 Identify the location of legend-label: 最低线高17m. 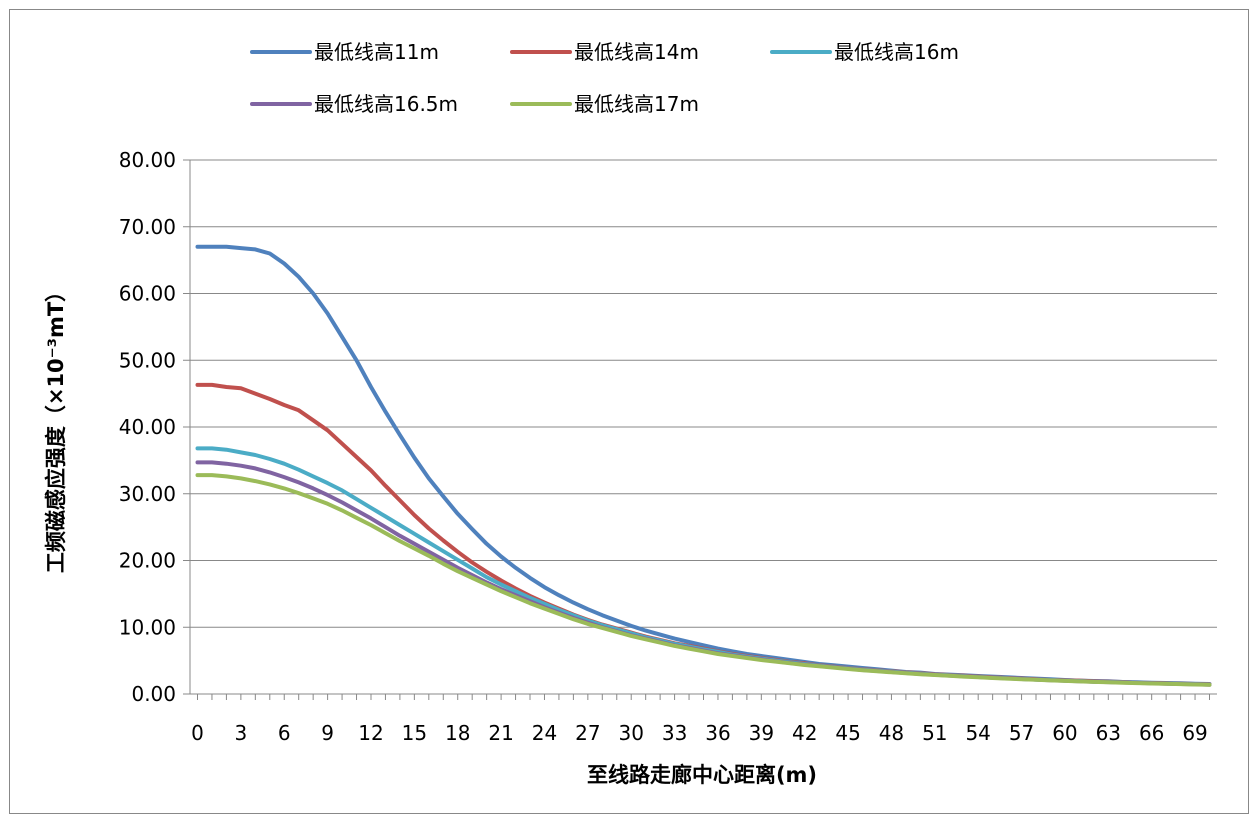
(636, 104).